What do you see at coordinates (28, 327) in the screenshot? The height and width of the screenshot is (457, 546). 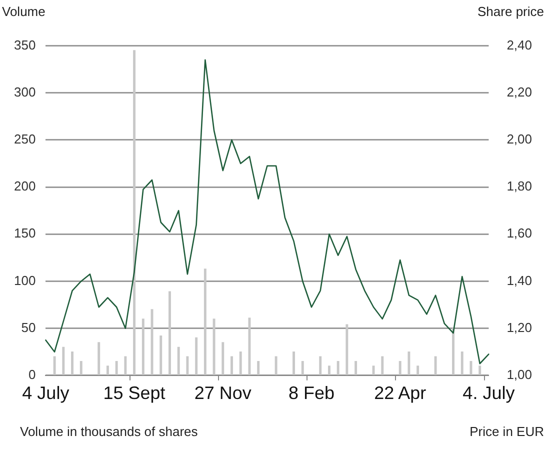 I see `y-tick-label: 50` at bounding box center [28, 327].